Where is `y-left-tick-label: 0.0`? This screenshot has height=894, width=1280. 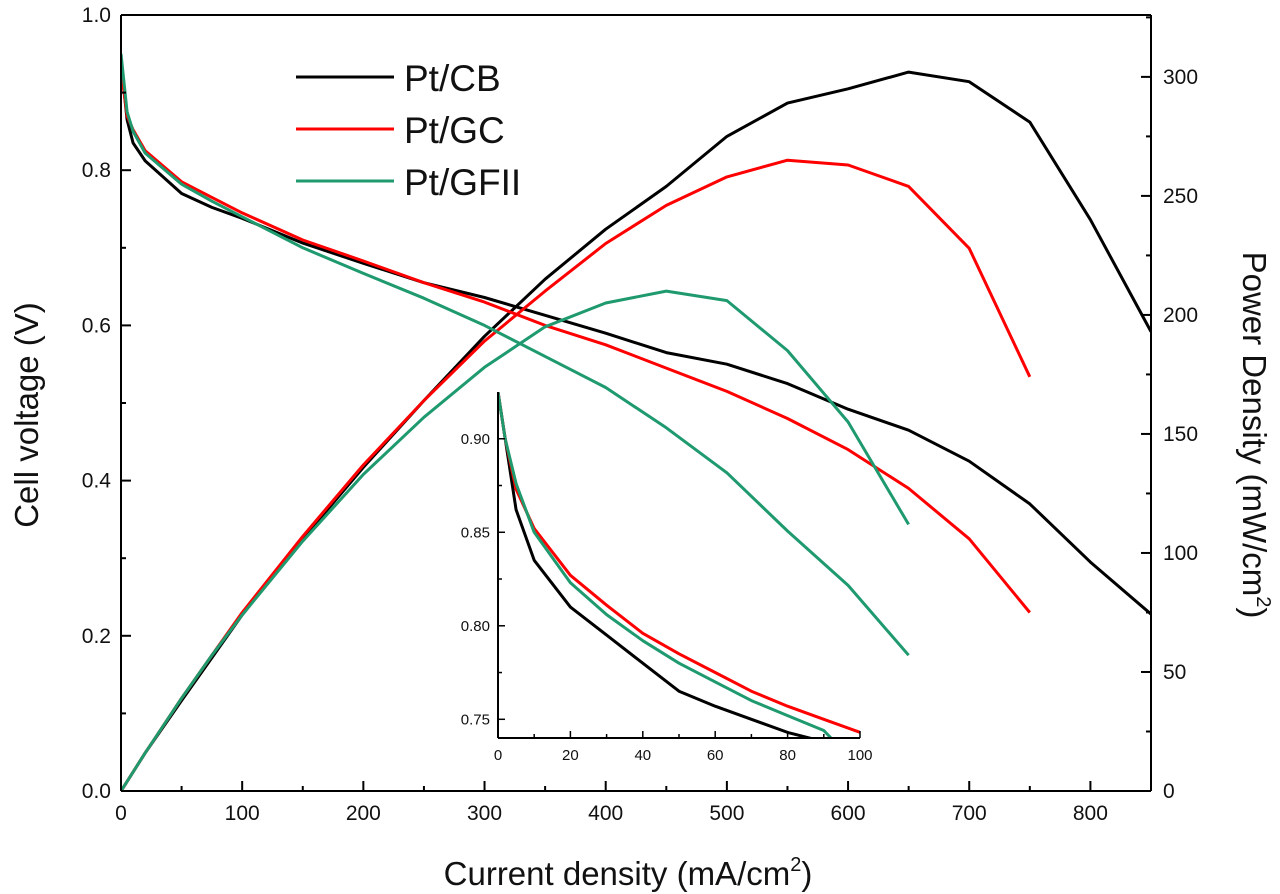
y-left-tick-label: 0.0 is located at coordinates (96, 791).